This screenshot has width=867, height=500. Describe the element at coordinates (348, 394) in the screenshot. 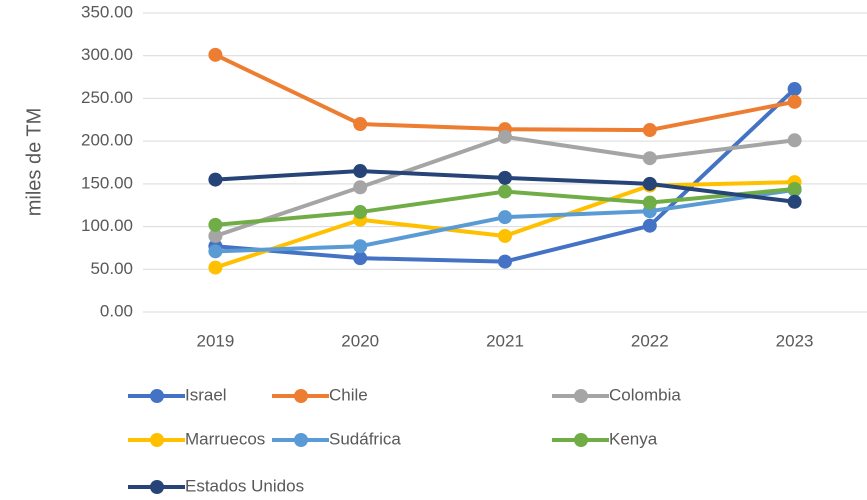

I see `legend-label: Chile` at that location.